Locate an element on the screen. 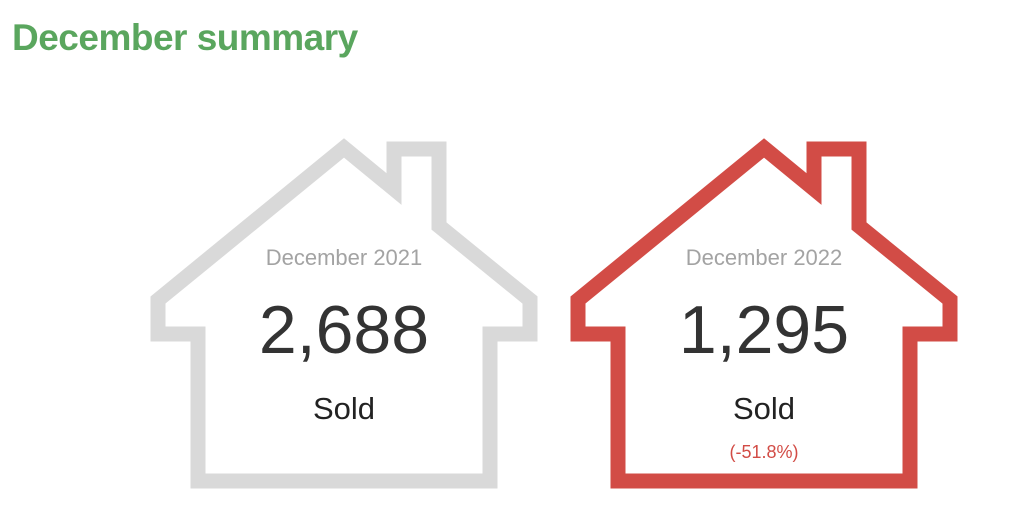 Image resolution: width=1024 pixels, height=526 pixels. period-label-2021: December 2021 is located at coordinates (344, 257).